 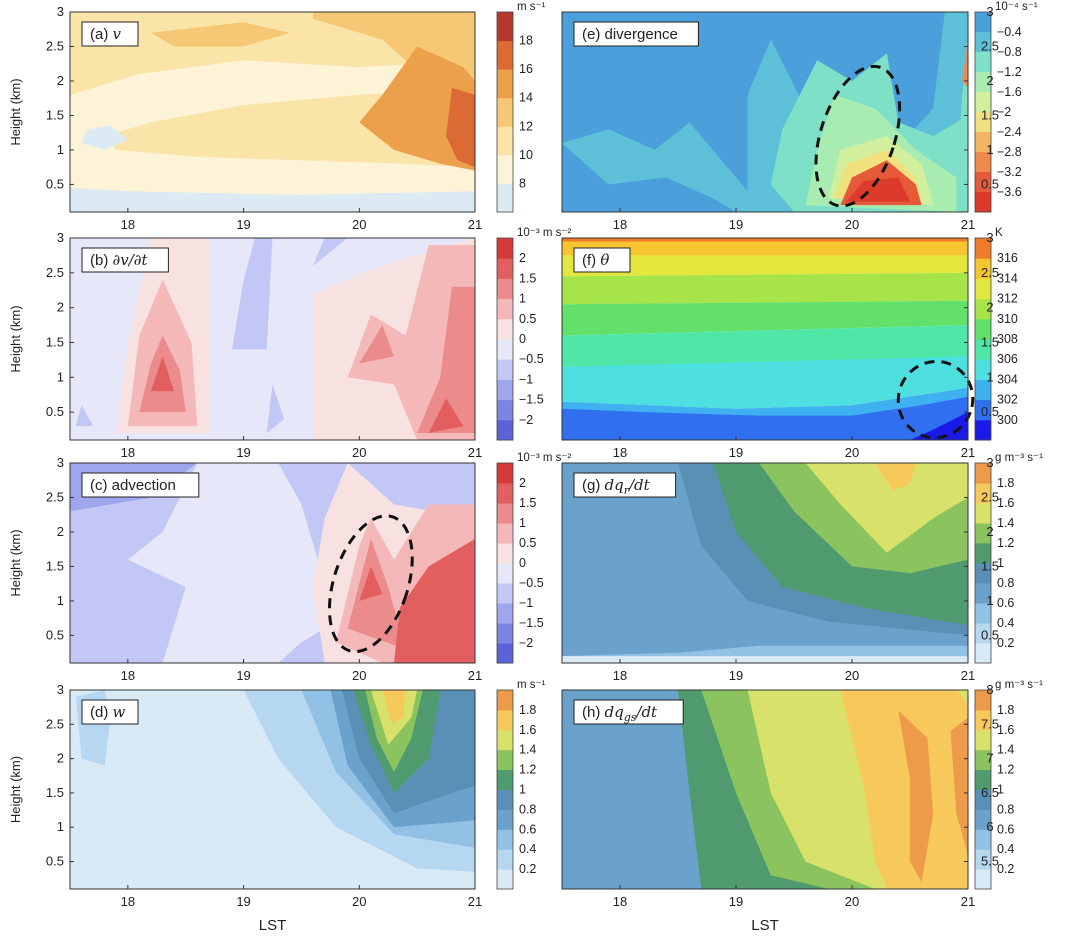 What do you see at coordinates (526, 98) in the screenshot?
I see `colorbar-tick-label: 14` at bounding box center [526, 98].